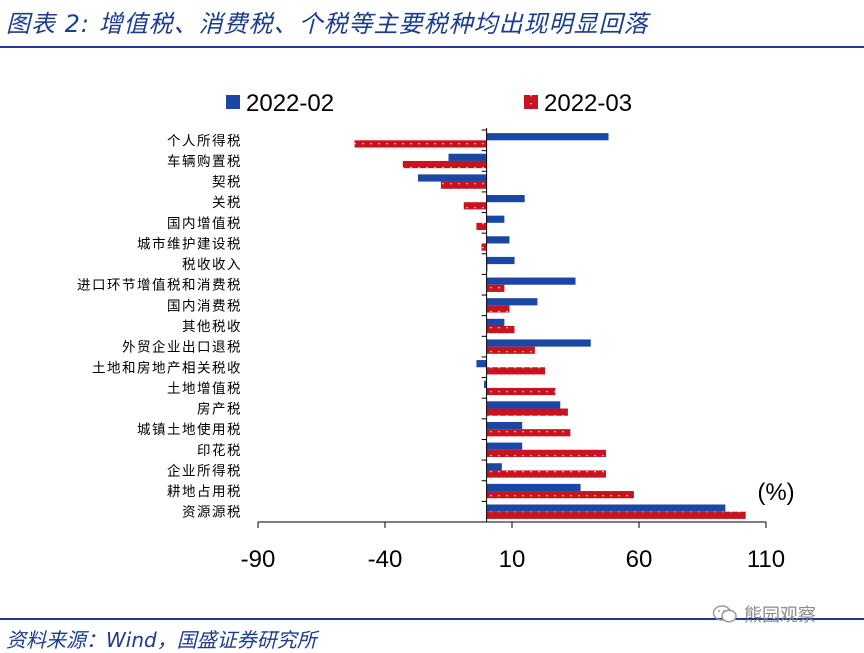 The height and width of the screenshot is (653, 864). What do you see at coordinates (227, 183) in the screenshot?
I see `category-label: 契税` at bounding box center [227, 183].